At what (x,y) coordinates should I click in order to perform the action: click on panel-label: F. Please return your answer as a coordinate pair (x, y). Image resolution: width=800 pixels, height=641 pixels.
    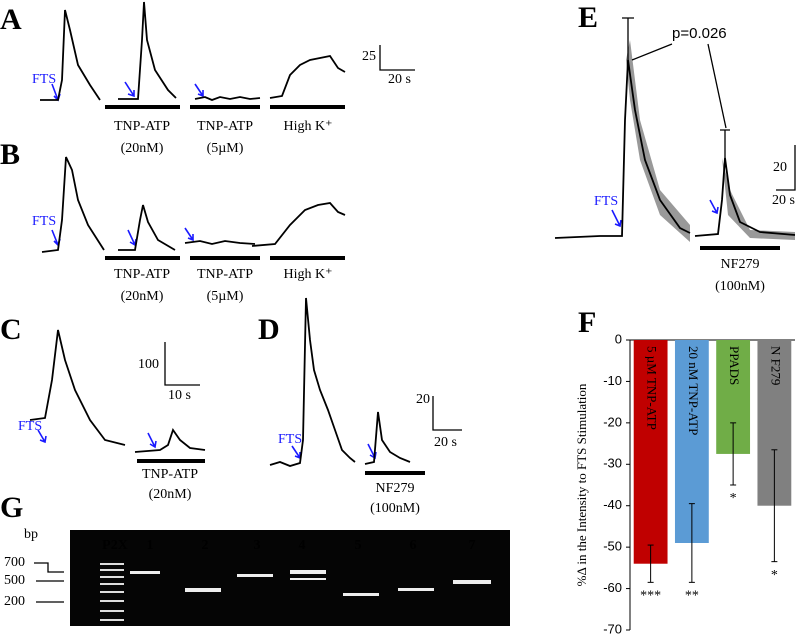
    Looking at the image, I should click on (587, 322).